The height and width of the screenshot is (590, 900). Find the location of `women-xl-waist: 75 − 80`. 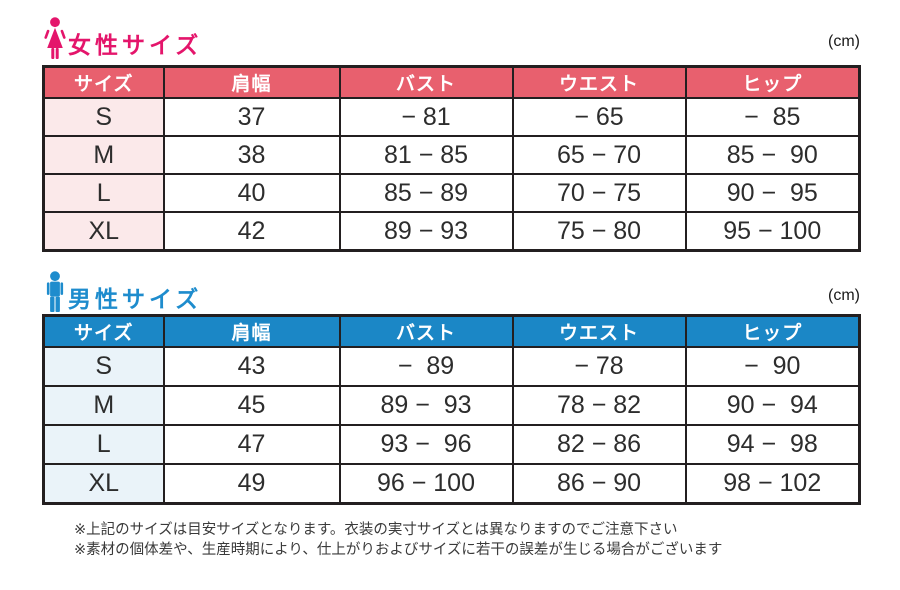

women-xl-waist: 75 − 80 is located at coordinates (599, 231).